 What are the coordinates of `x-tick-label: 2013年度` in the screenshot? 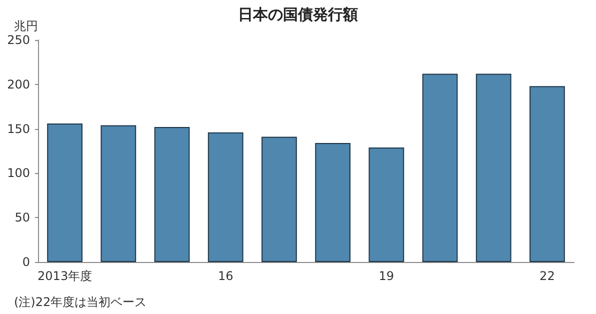 It's located at (65, 276).